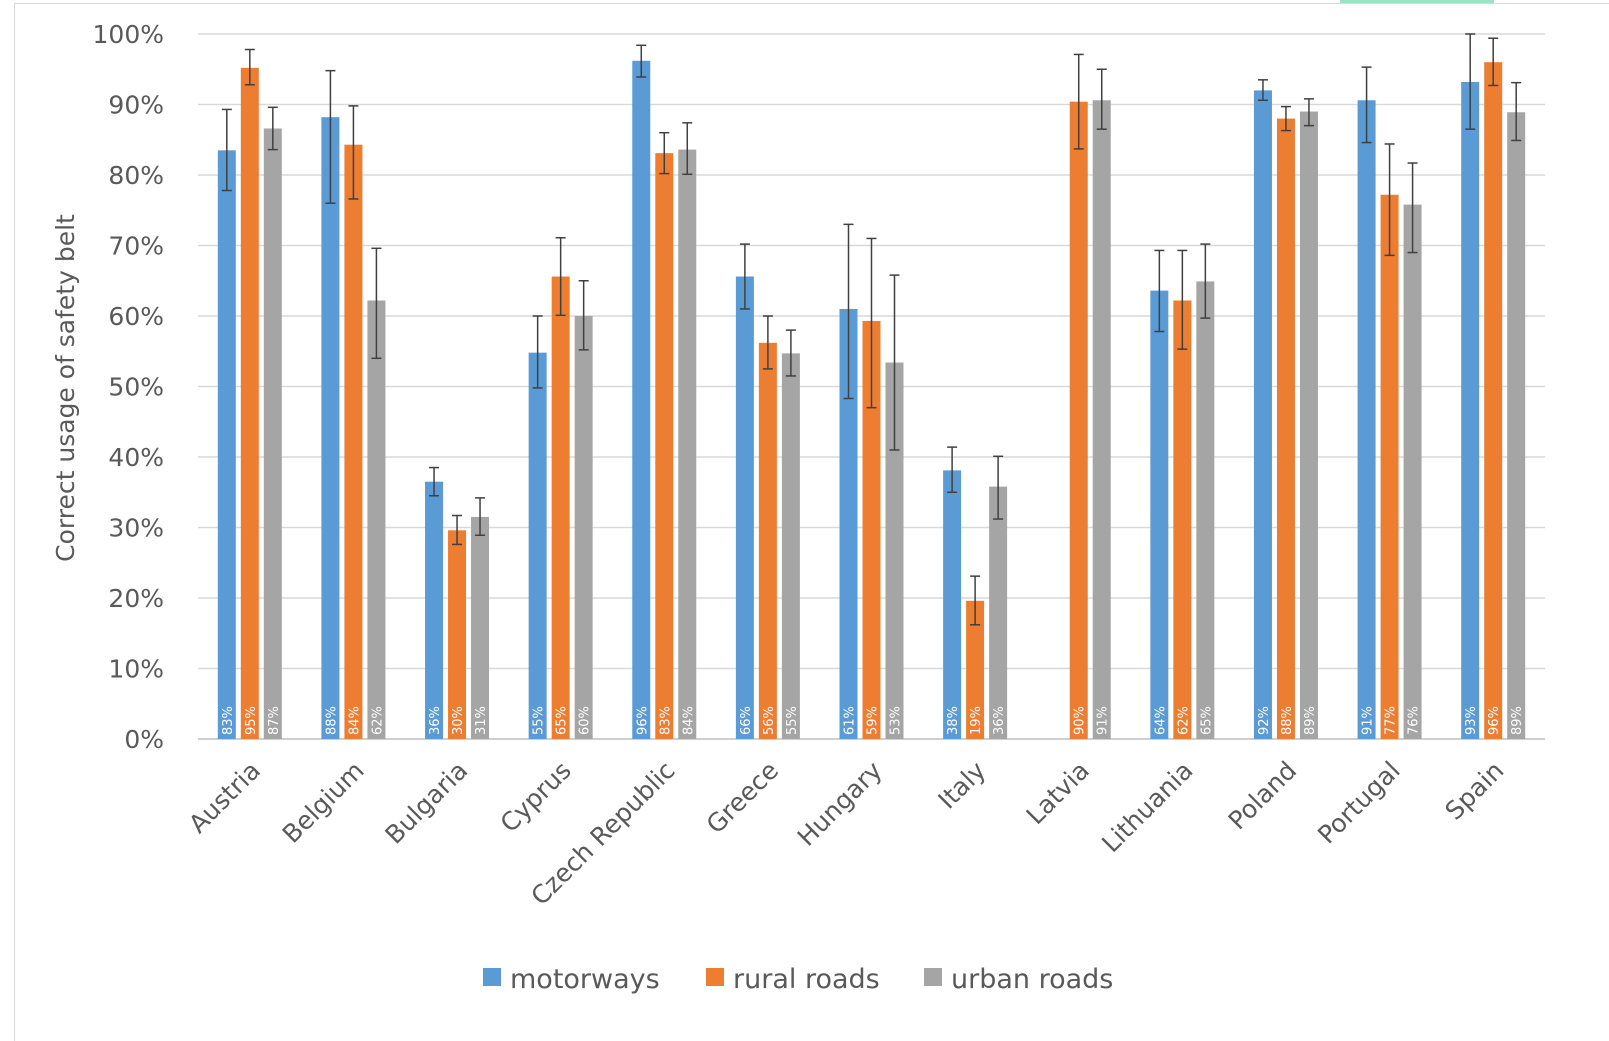  Describe the element at coordinates (806, 979) in the screenshot. I see `legend-label: rural roads` at that location.